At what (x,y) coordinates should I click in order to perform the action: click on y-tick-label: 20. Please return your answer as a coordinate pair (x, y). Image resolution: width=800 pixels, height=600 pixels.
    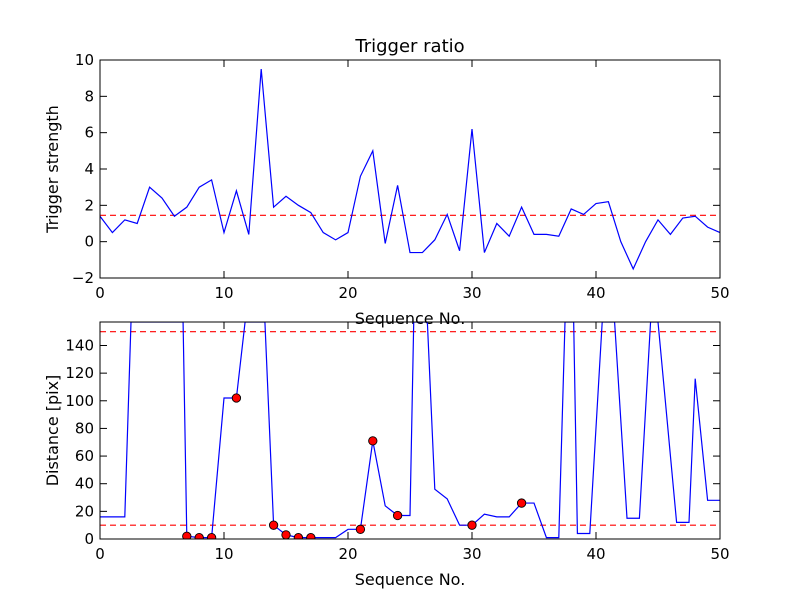
    Looking at the image, I should click on (84, 511).